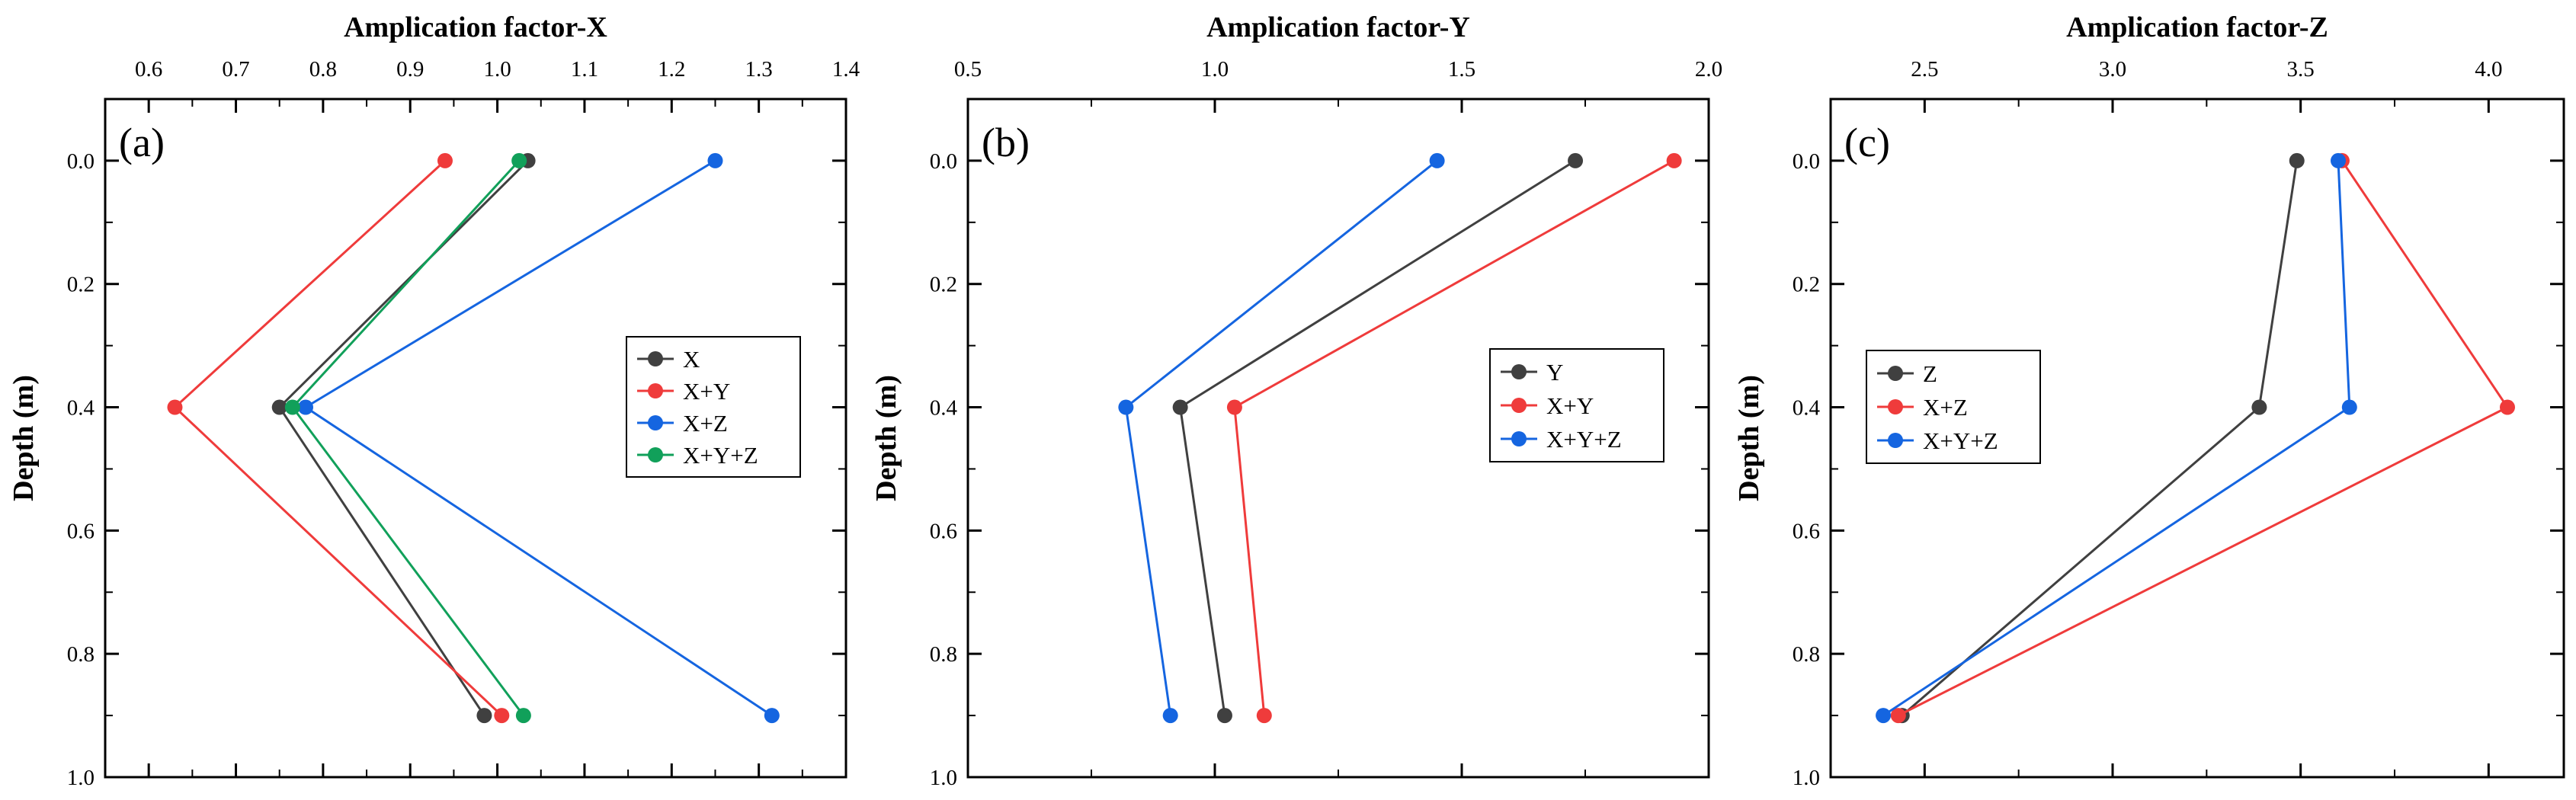 The width and height of the screenshot is (2576, 800). What do you see at coordinates (1461, 69) in the screenshot?
I see `x-tick-label: 1.5` at bounding box center [1461, 69].